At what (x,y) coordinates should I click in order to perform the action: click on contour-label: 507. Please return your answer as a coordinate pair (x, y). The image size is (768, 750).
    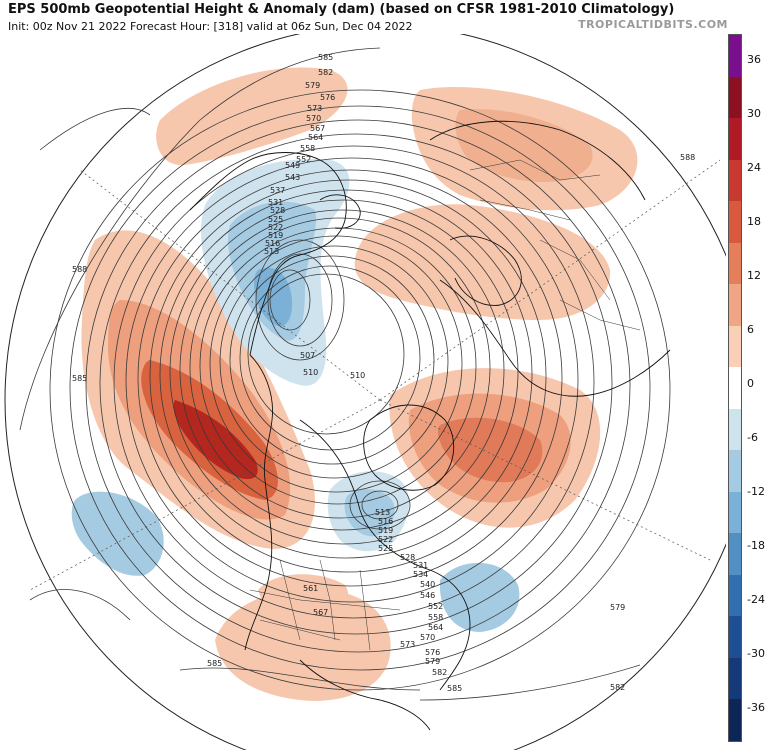
    Looking at the image, I should click on (307, 355).